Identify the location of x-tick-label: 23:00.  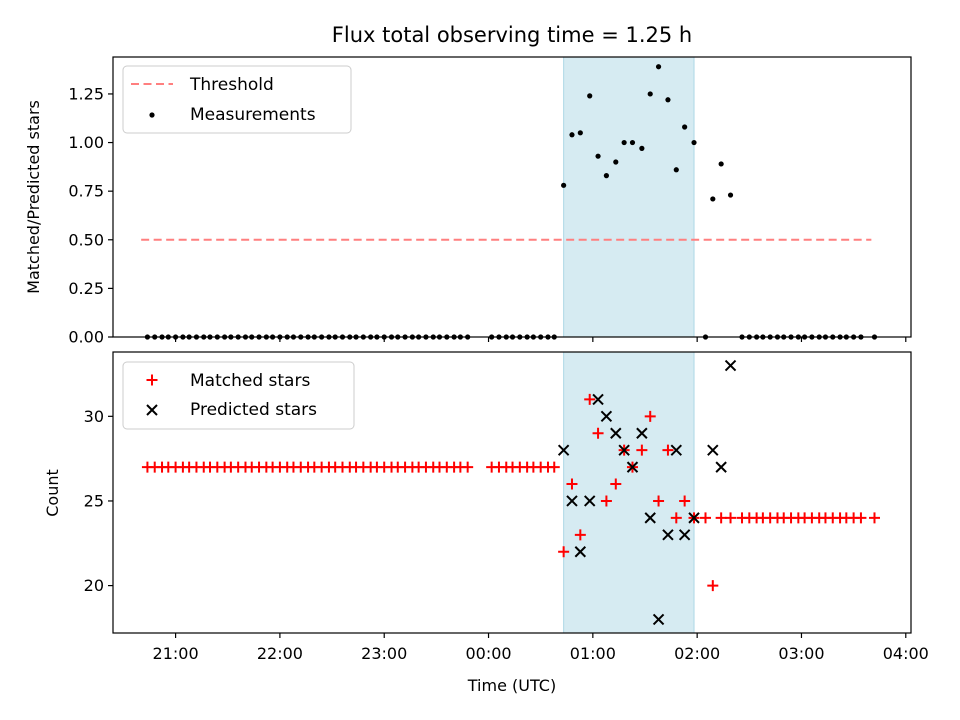
(384, 653).